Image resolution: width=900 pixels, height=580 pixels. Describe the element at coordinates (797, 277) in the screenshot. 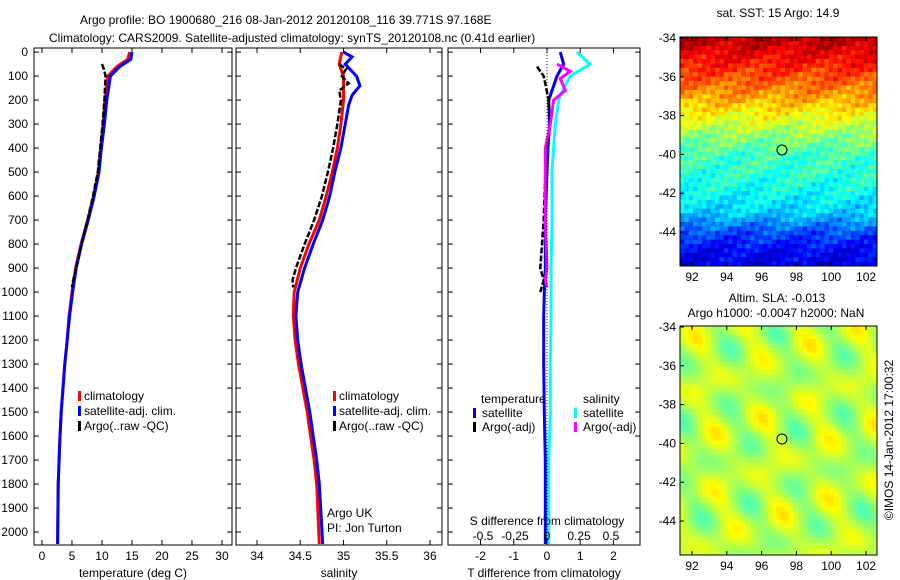

I see `lon-tick-label: 98` at that location.